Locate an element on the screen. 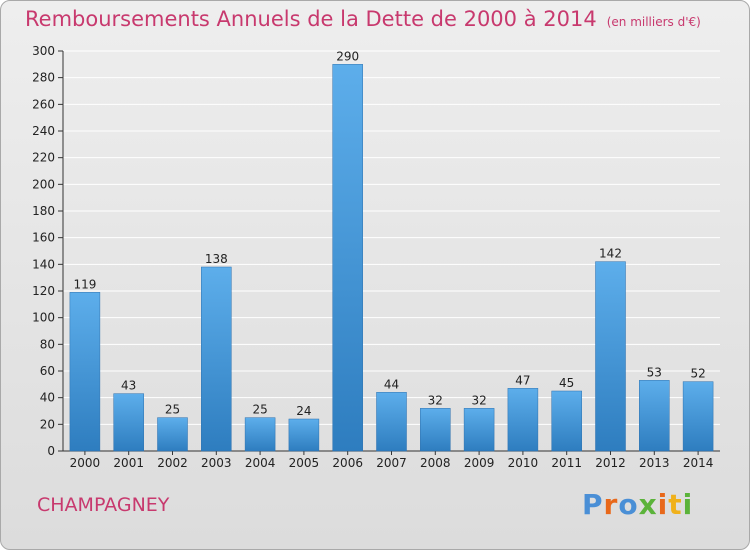  x-tick-label: 2000 is located at coordinates (85, 463).